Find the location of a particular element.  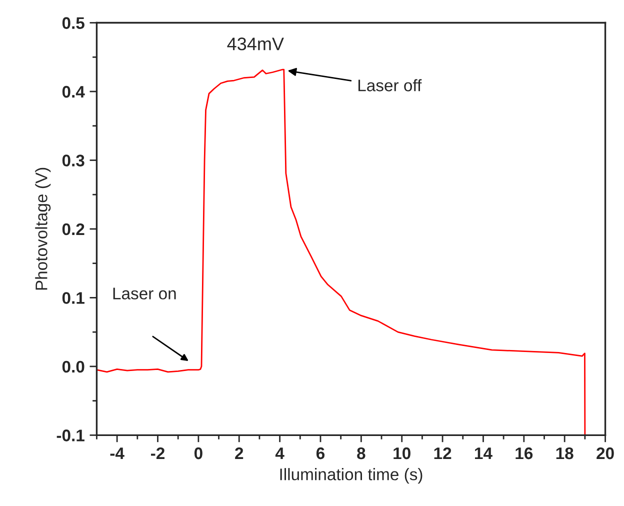

annotation: 434mV is located at coordinates (255, 44).